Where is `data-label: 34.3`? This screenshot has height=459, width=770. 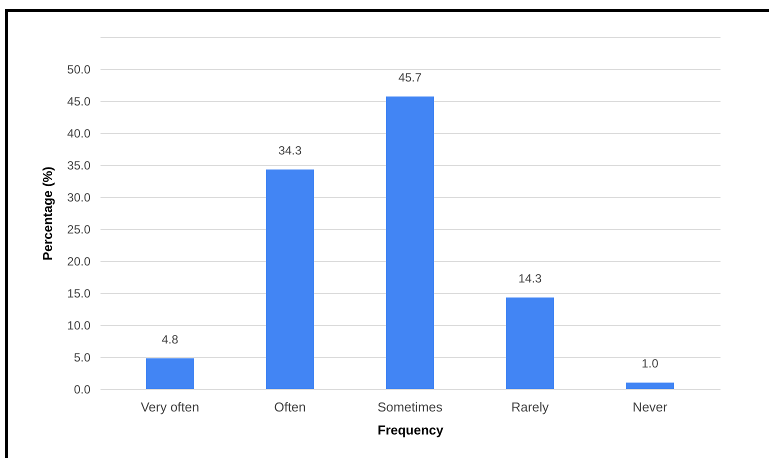 data-label: 34.3 is located at coordinates (290, 150).